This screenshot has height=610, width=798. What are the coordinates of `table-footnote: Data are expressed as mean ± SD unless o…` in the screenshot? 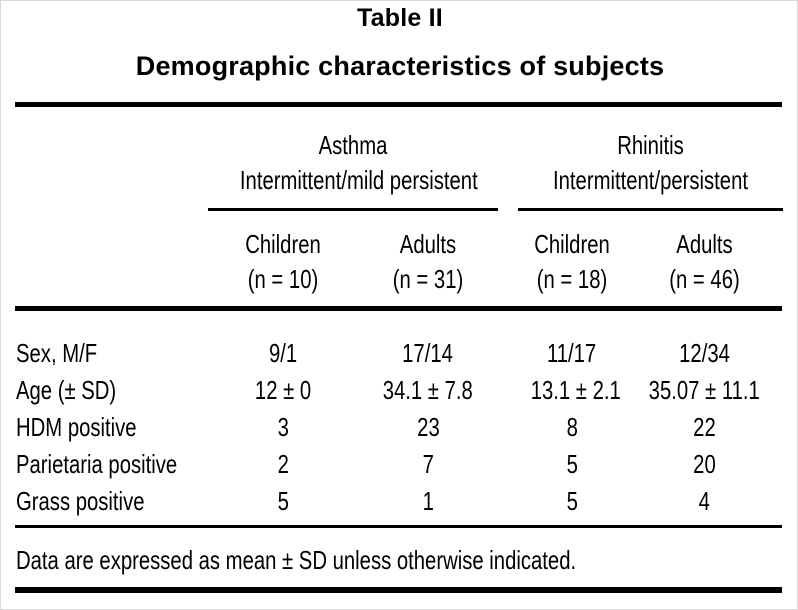 It's located at (296, 560).